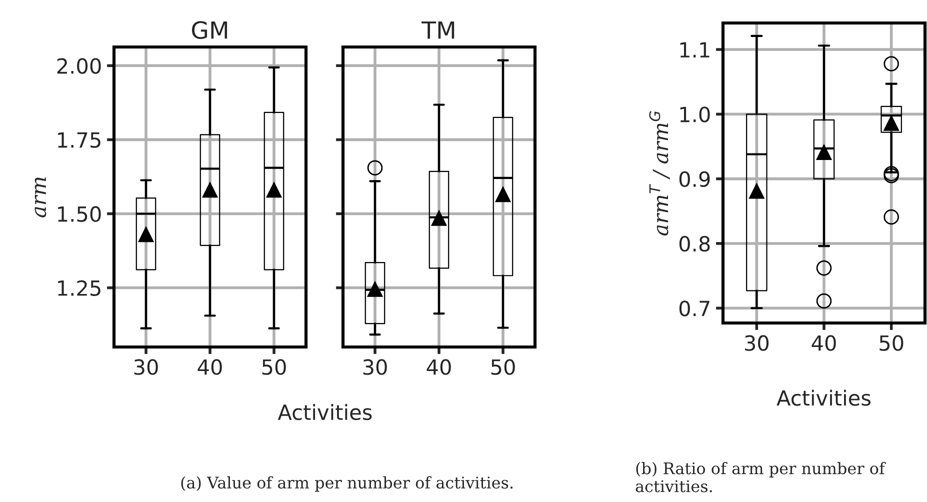 This screenshot has height=502, width=927. What do you see at coordinates (79, 288) in the screenshot?
I see `y-tick-label: 1.25` at bounding box center [79, 288].